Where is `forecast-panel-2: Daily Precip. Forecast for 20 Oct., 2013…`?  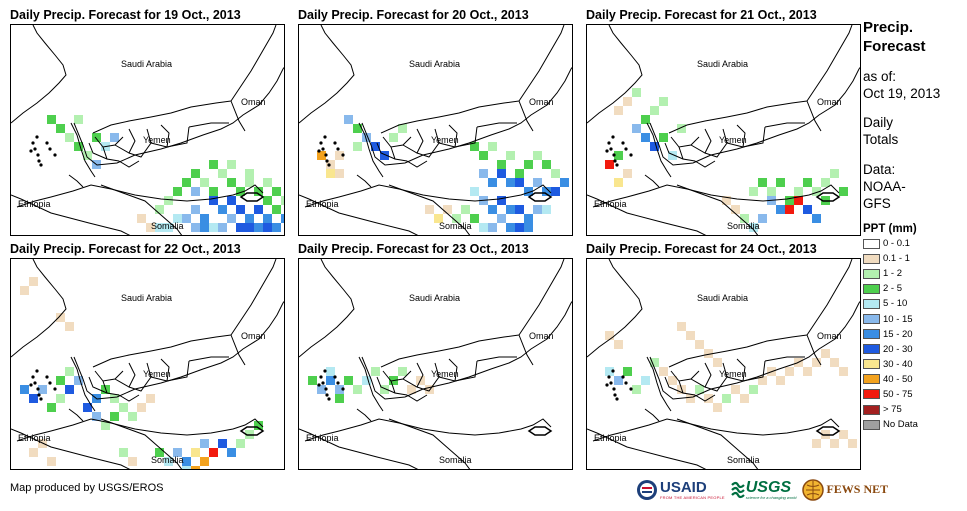 forecast-panel-2: Daily Precip. Forecast for 20 Oct., 2013… is located at coordinates (435, 121).